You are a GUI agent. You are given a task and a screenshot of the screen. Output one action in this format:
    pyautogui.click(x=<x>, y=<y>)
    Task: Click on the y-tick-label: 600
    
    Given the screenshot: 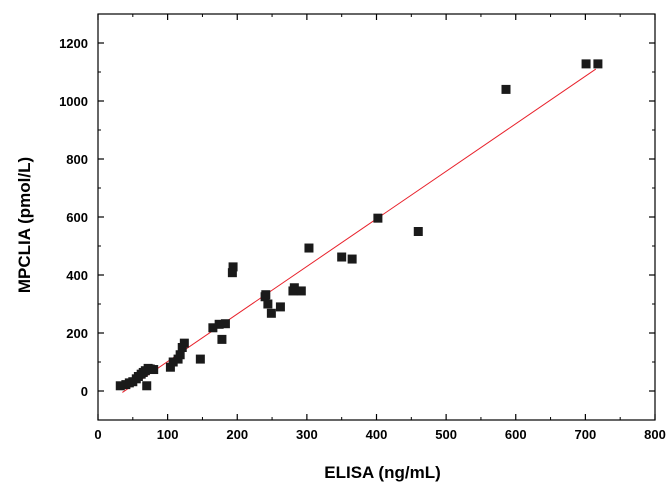 What is the action you would take?
    pyautogui.click(x=77, y=217)
    